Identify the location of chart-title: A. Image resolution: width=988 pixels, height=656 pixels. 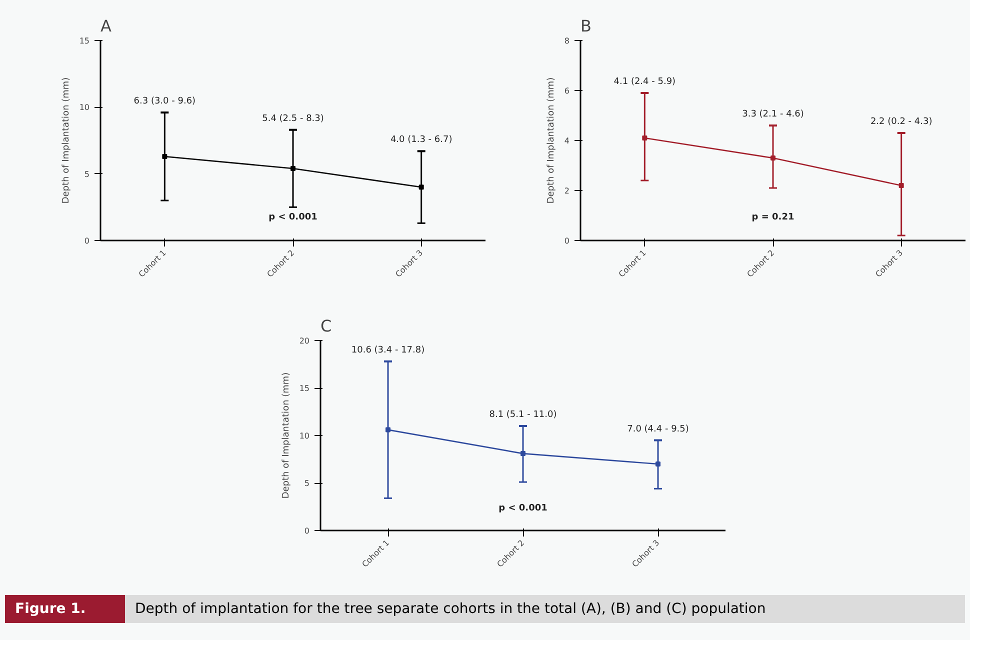
(106, 26).